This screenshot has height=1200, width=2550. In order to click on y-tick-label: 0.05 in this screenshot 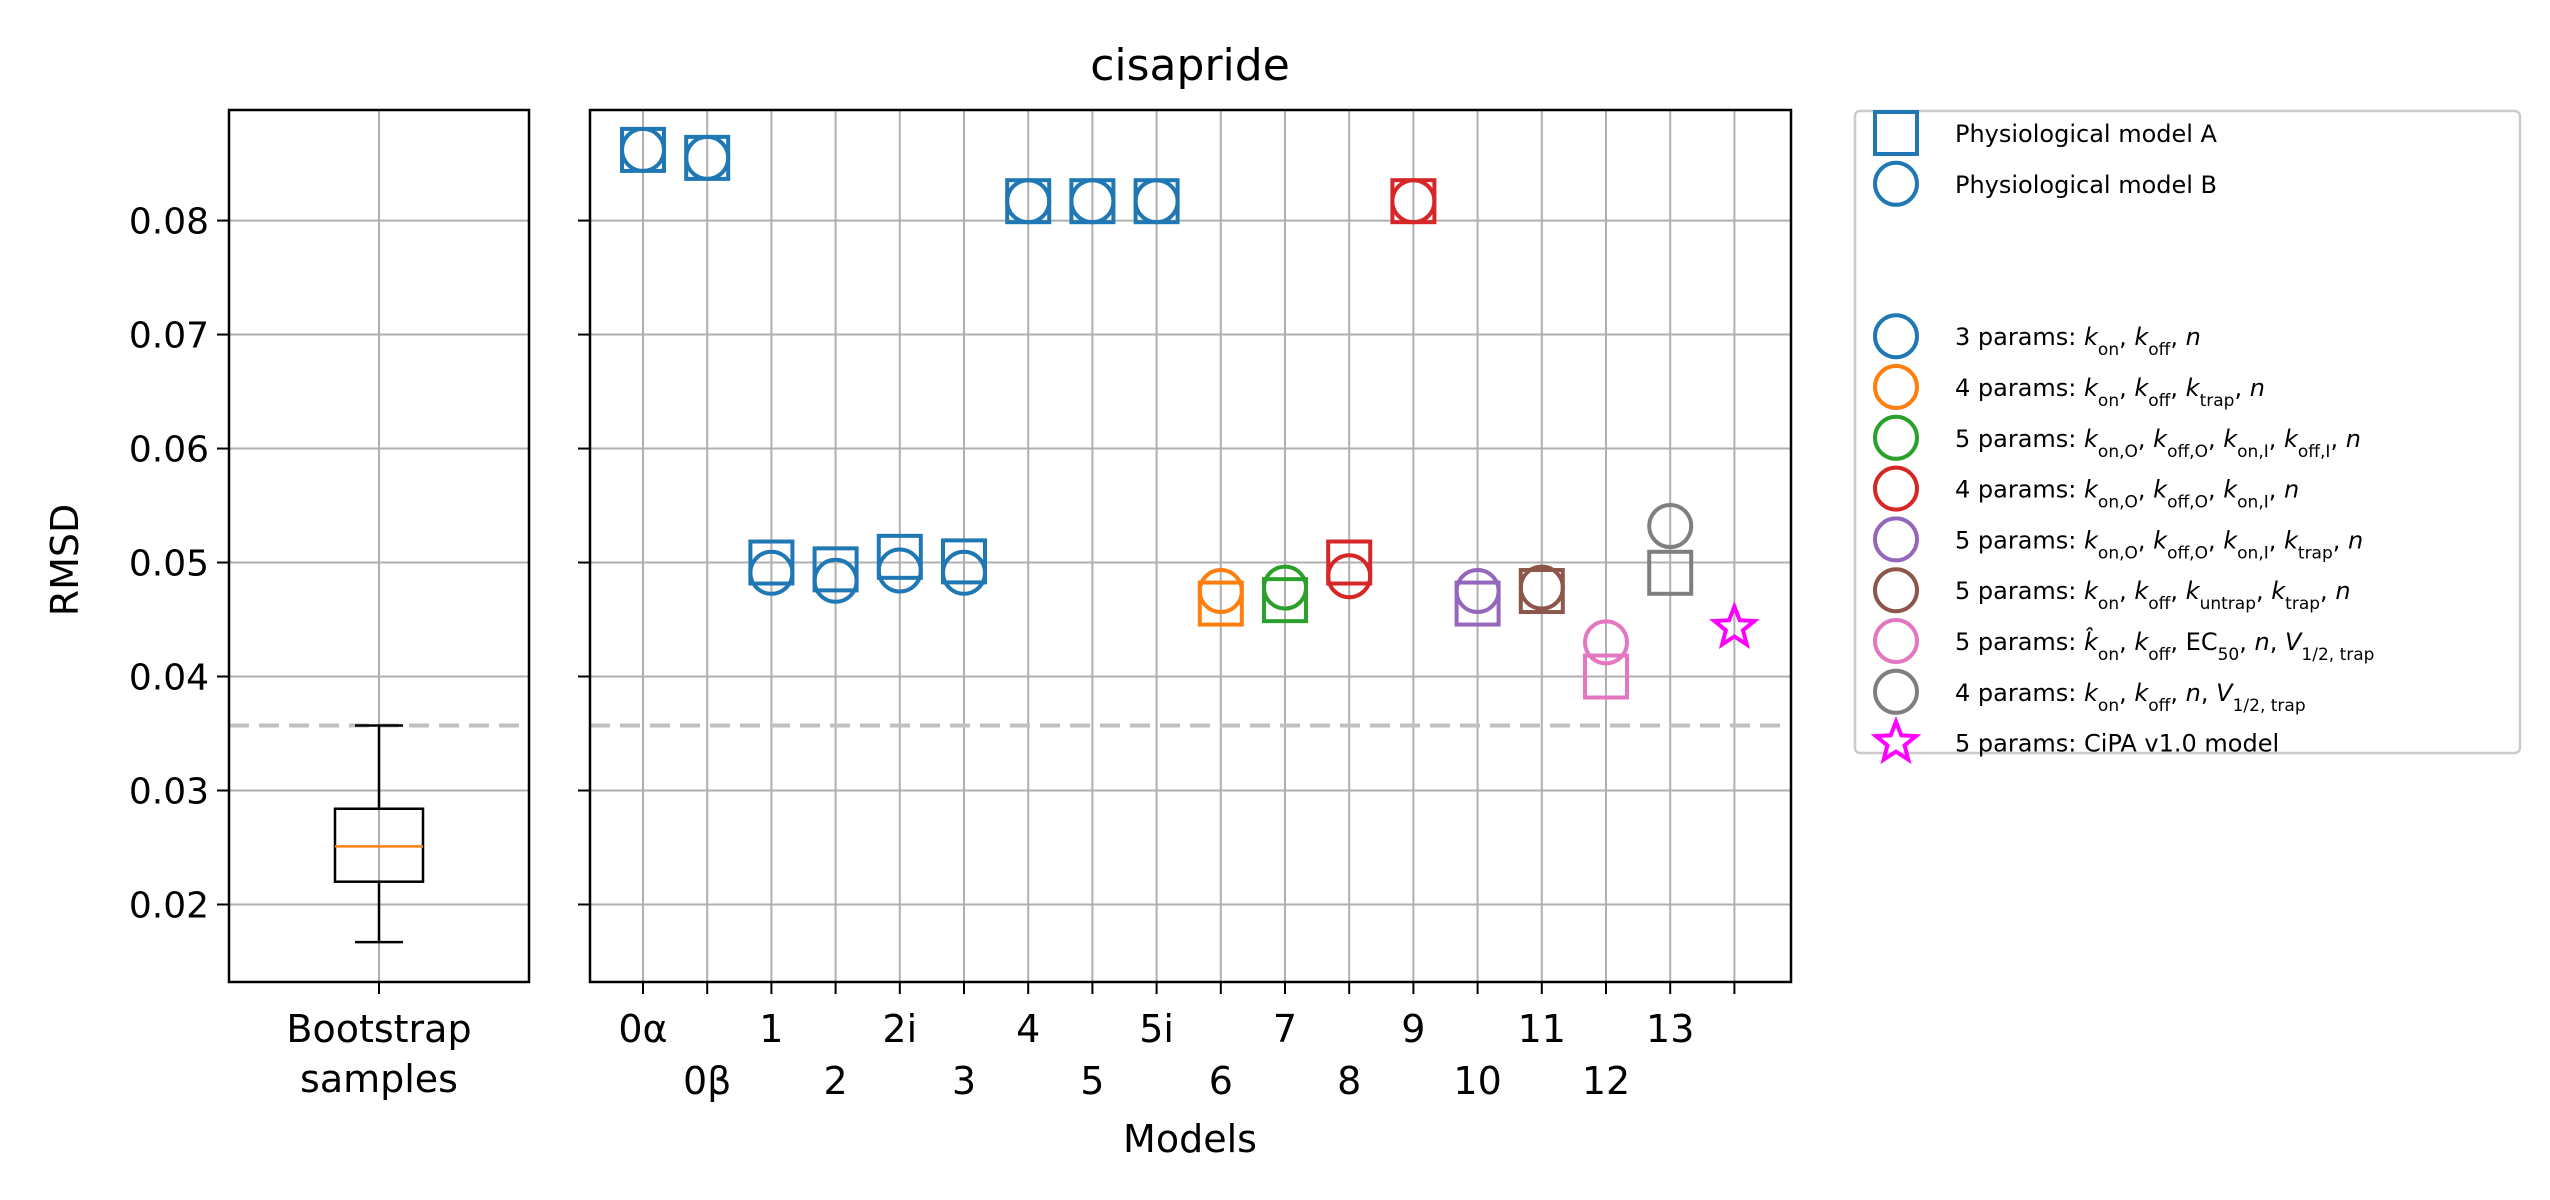, I will do `click(169, 564)`.